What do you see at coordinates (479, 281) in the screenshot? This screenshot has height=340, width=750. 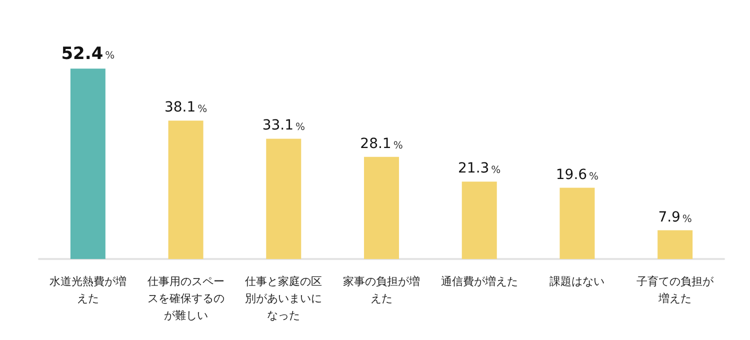 I see `x-tick-label: 通信費が増えた` at bounding box center [479, 281].